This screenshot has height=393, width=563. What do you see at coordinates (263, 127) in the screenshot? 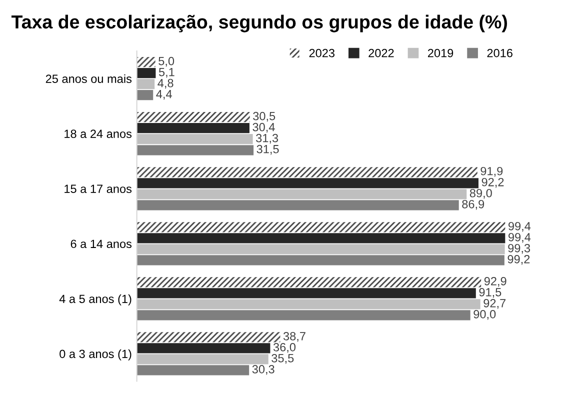
I see `data-label: 30,4` at bounding box center [263, 127].